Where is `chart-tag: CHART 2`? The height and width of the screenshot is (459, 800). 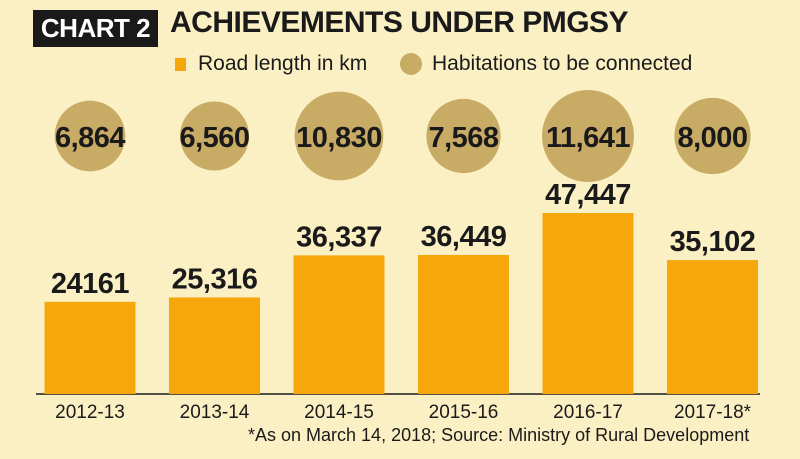
chart-tag: CHART 2 is located at coordinates (95, 28).